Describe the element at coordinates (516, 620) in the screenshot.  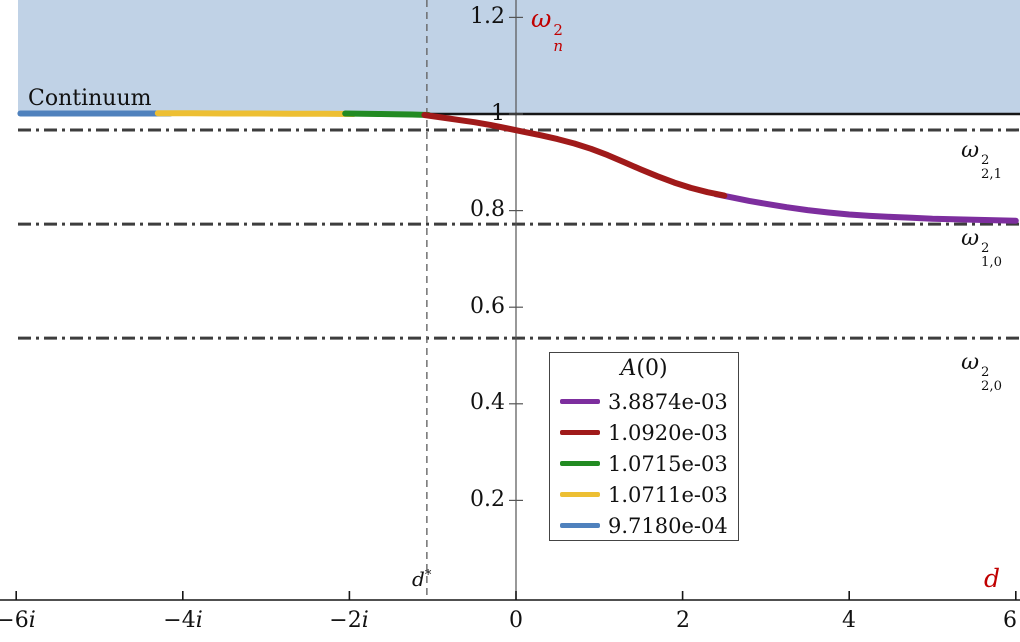
I see `x-tick-label: 0` at that location.